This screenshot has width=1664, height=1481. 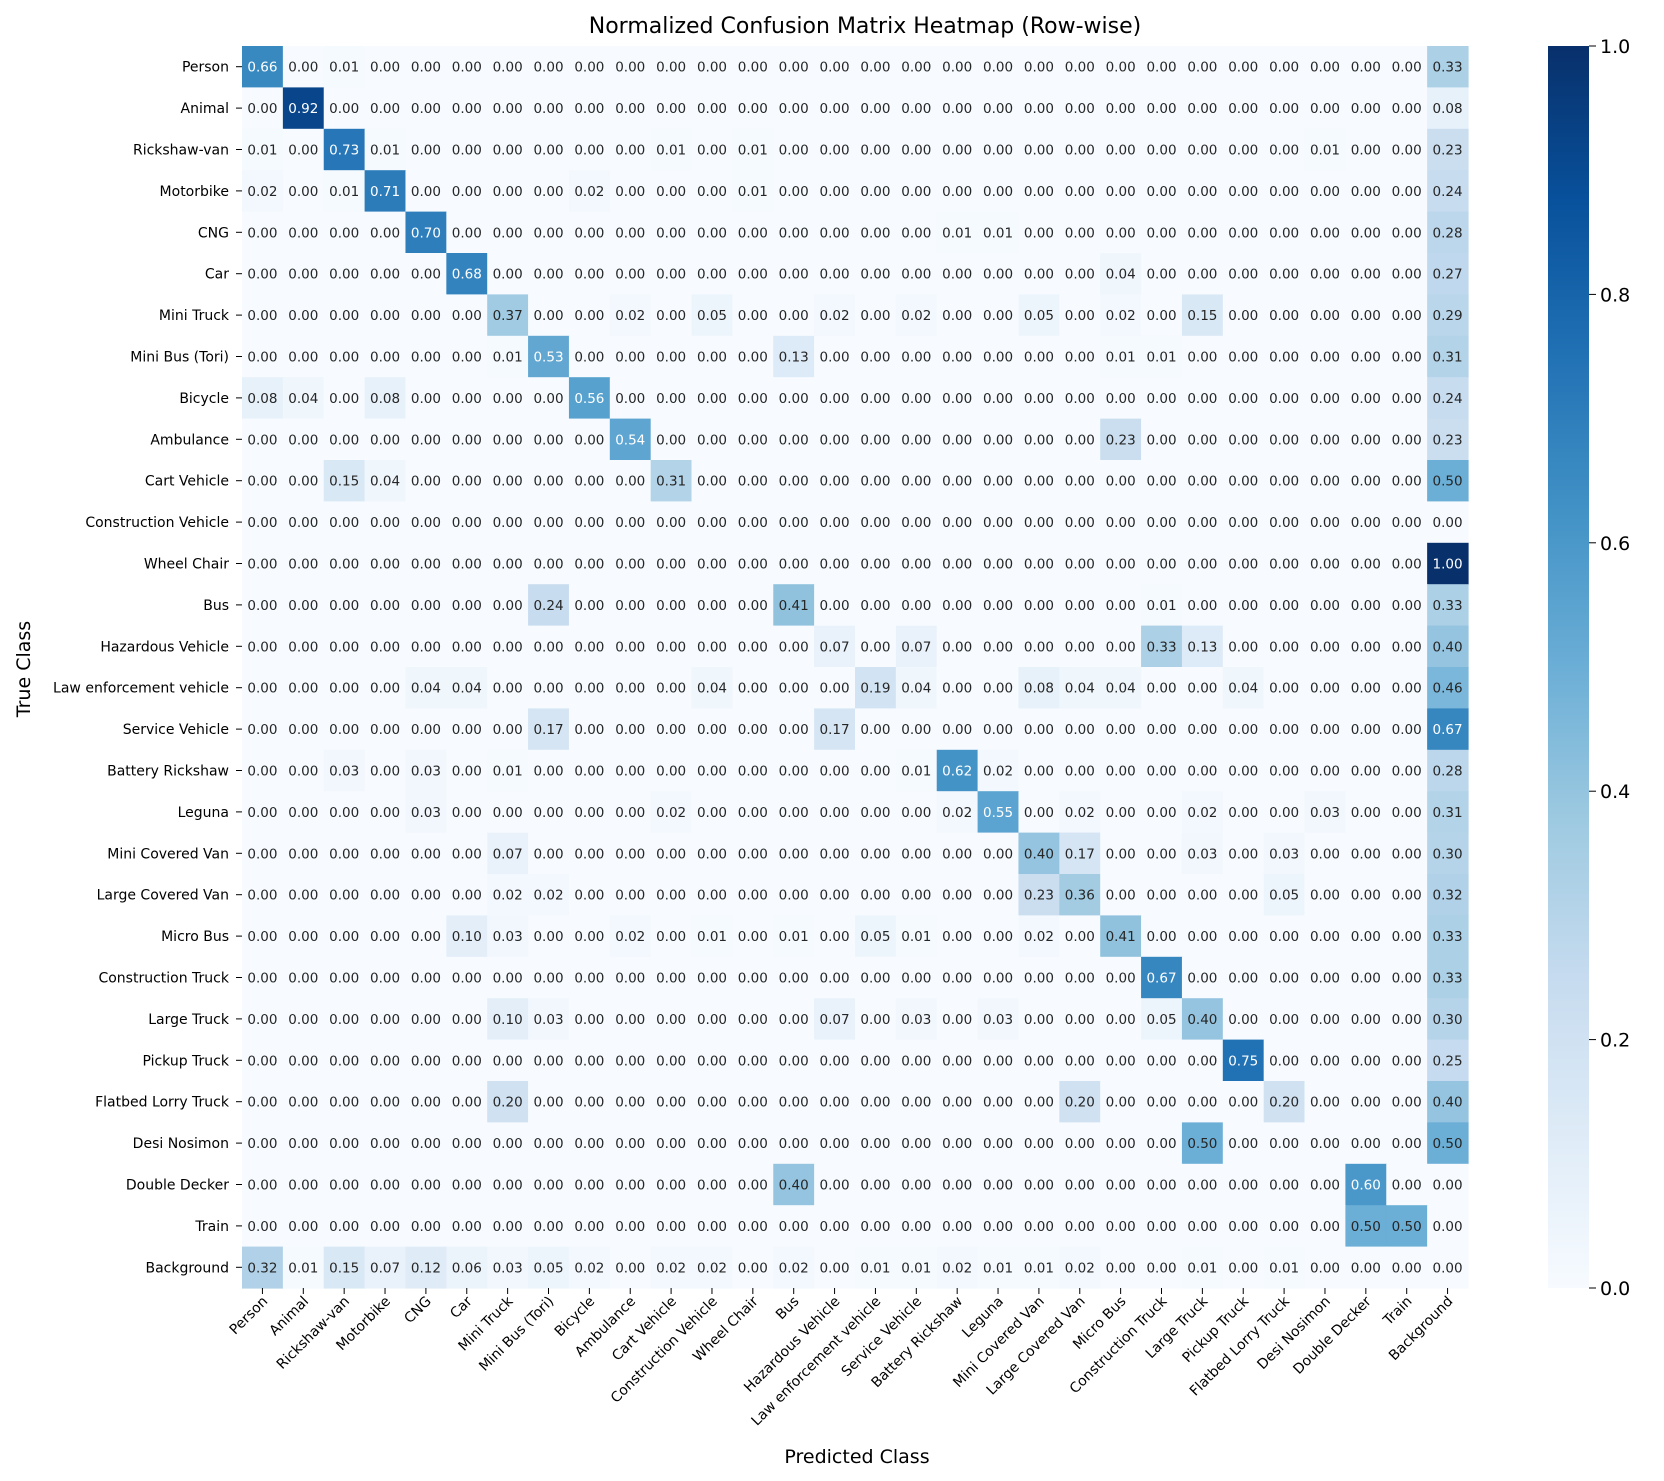 I want to click on y-tick-label: Large Truck, so click(x=189, y=1020).